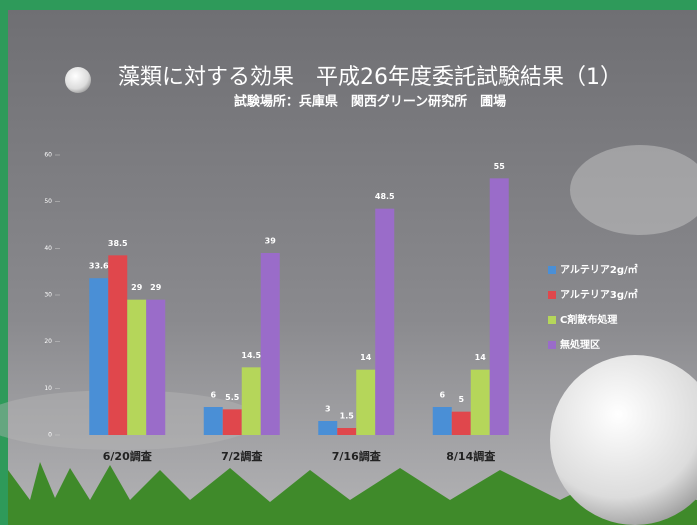 This screenshot has width=697, height=525. What do you see at coordinates (78, 80) in the screenshot?
I see `ball-icon` at bounding box center [78, 80].